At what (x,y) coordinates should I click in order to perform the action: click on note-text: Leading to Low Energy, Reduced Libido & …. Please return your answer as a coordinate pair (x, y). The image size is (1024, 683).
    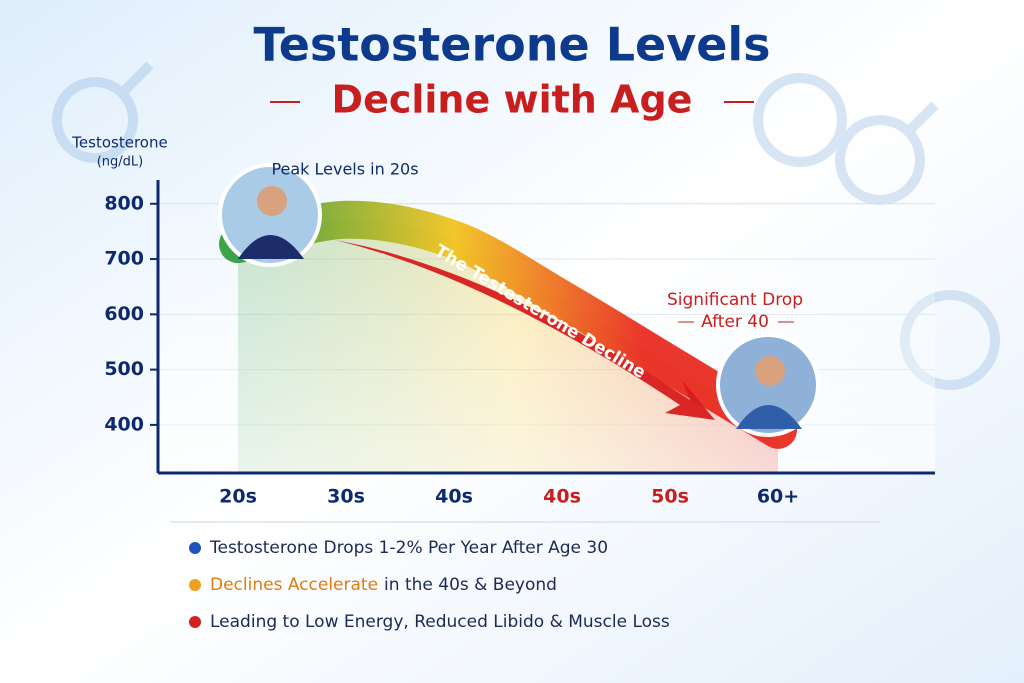
    Looking at the image, I should click on (440, 622).